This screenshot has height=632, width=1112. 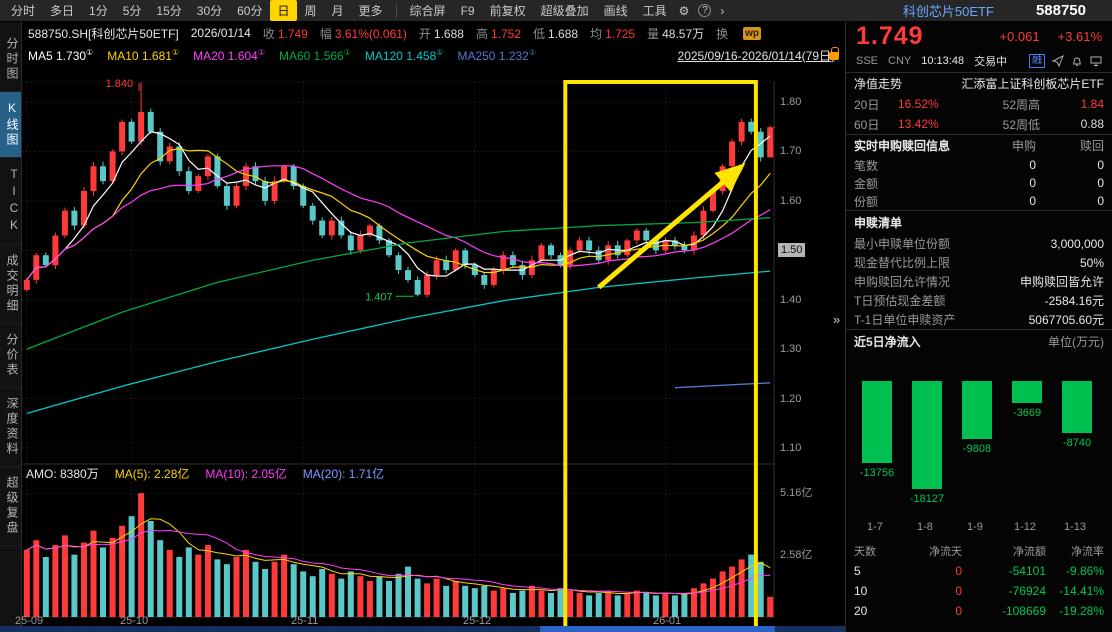 I want to click on period-tab: 日, so click(x=283, y=10).